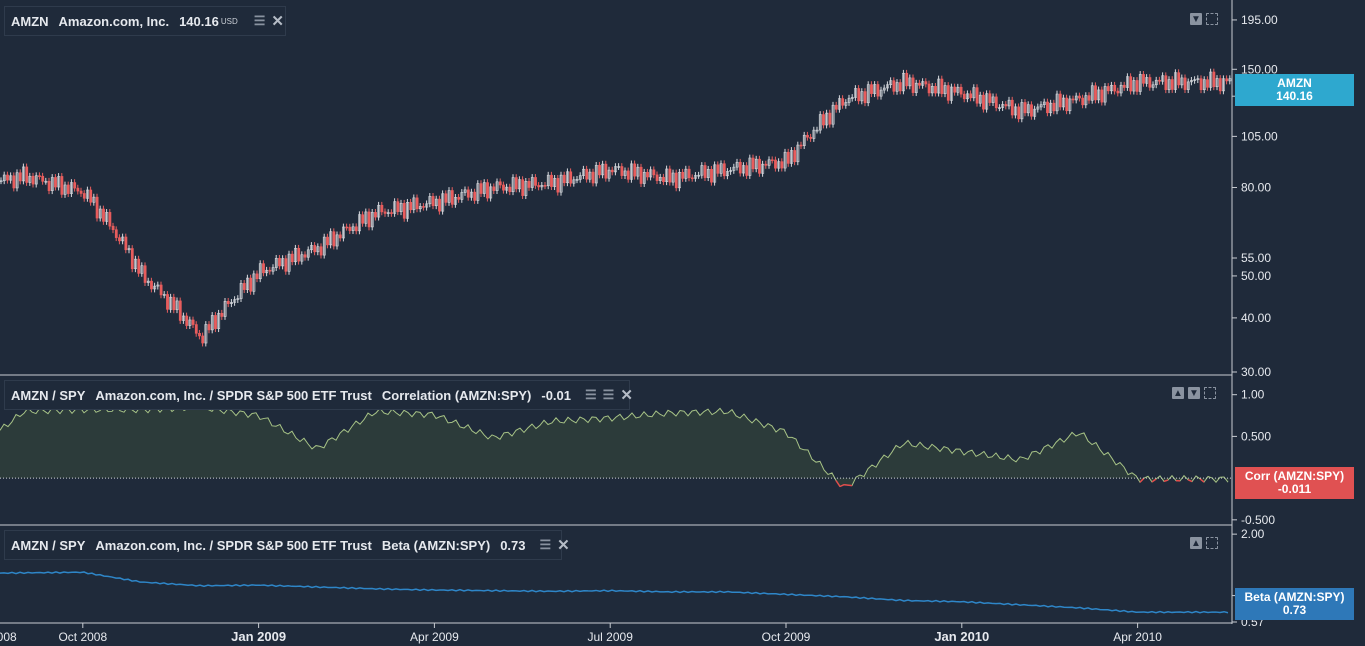  Describe the element at coordinates (1204, 543) in the screenshot. I see `beta-panel-controls: ▲` at that location.